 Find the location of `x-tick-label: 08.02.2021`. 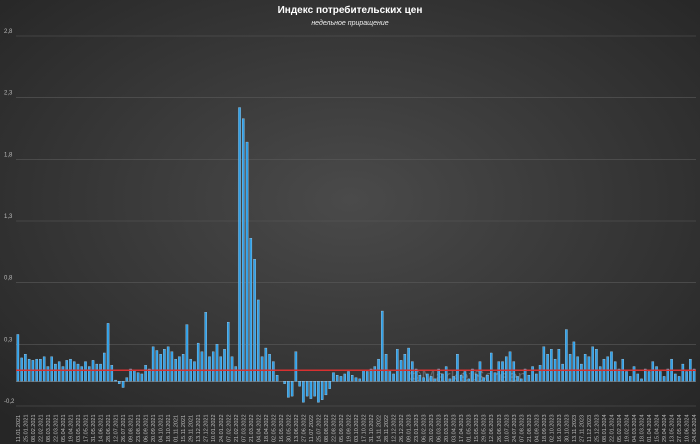

x-tick-label: 08.02.2021 is located at coordinates (34, 428).